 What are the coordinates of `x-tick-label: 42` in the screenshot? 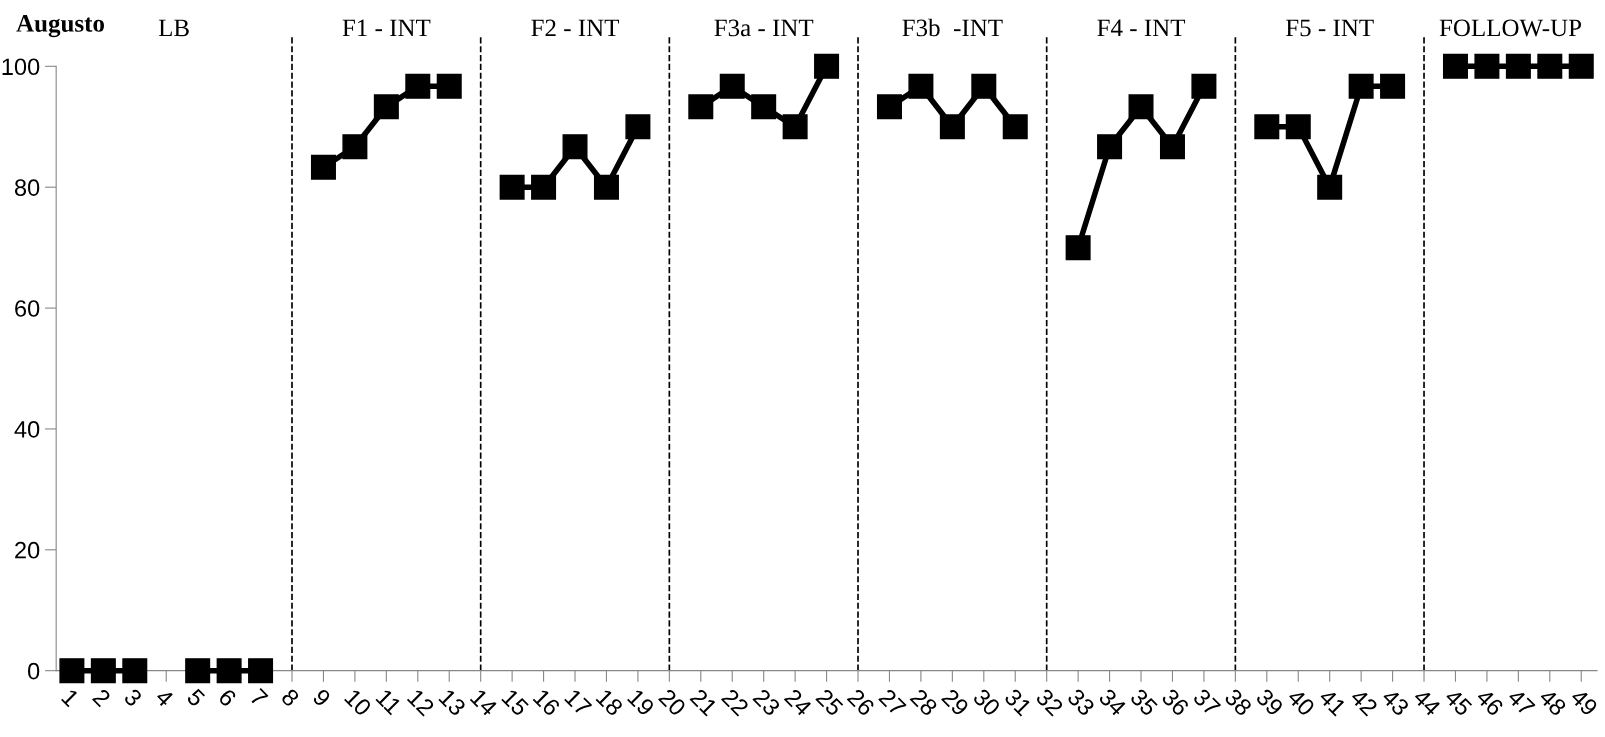 It's located at (1364, 702).